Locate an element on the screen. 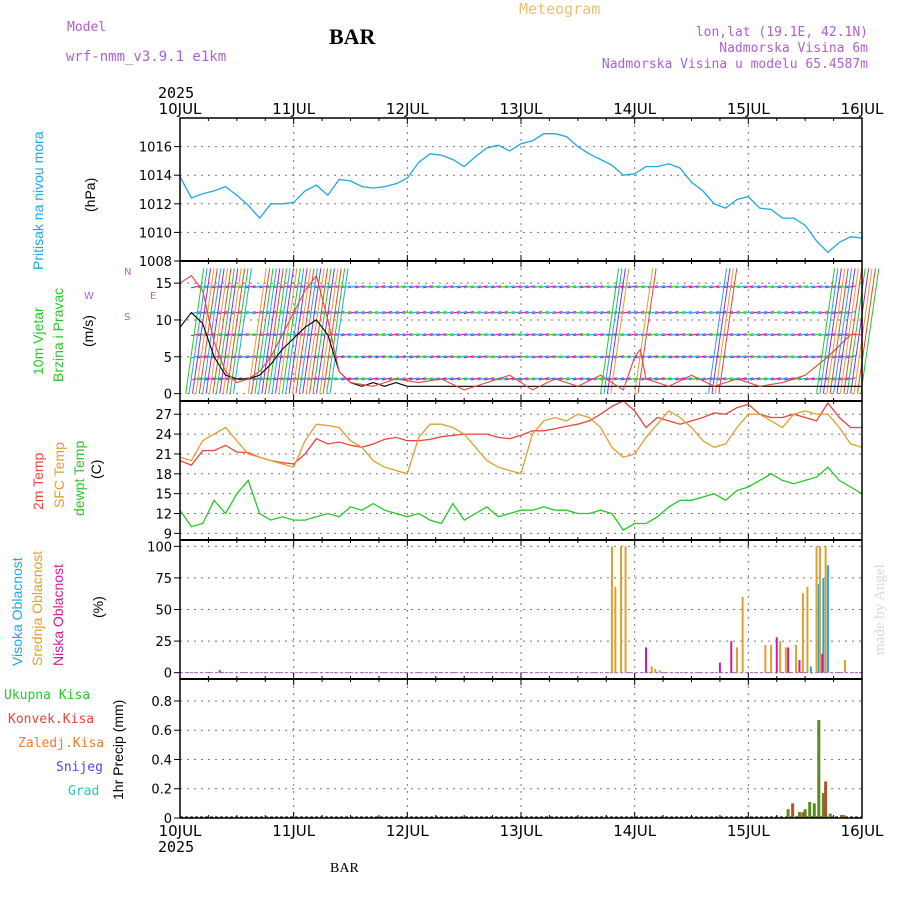  y-tick-label: 18 is located at coordinates (163, 475).